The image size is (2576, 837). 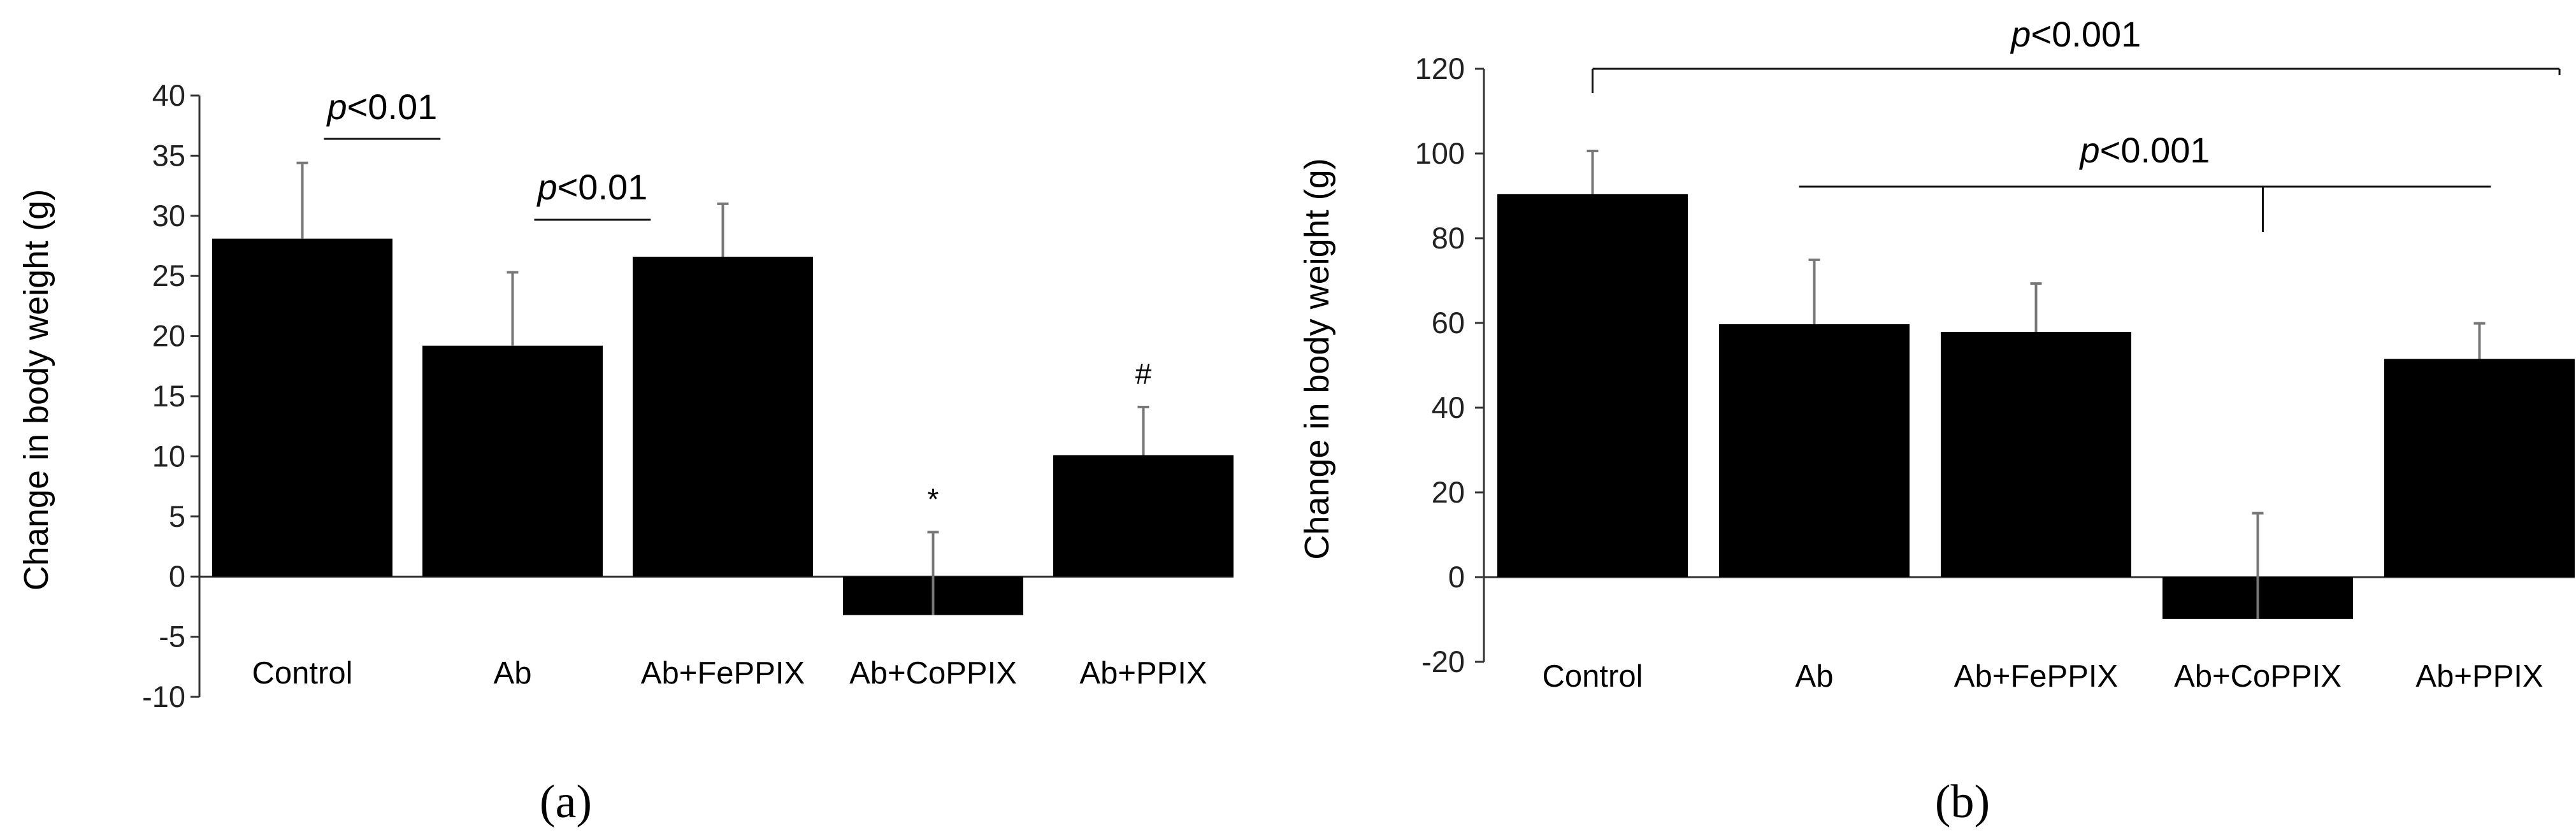 I want to click on panel-a-category-label: Ab+PPIX, so click(x=1143, y=673).